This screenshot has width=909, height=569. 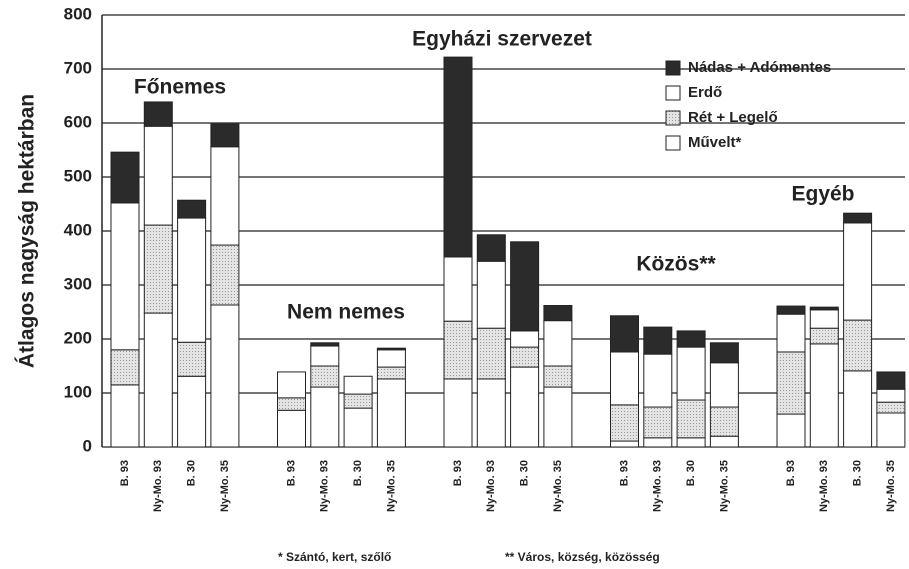 I want to click on group-label: Egyéb, so click(x=822, y=194).